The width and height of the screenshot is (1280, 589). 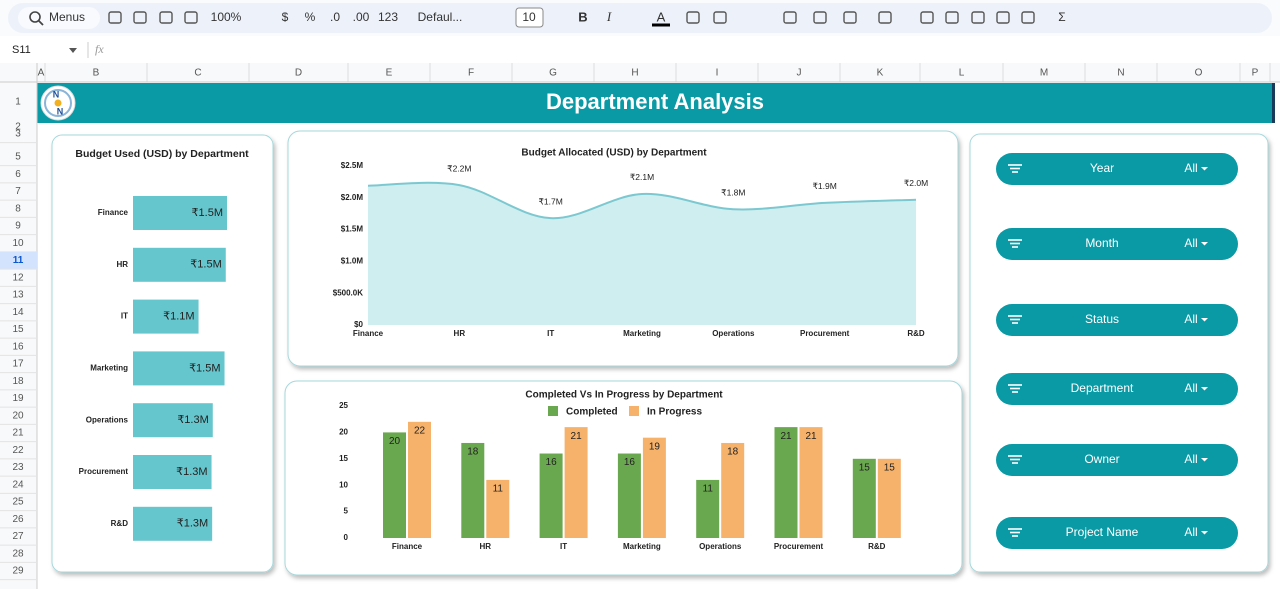 What do you see at coordinates (346, 537) in the screenshot?
I see `y-tick-label: 0` at bounding box center [346, 537].